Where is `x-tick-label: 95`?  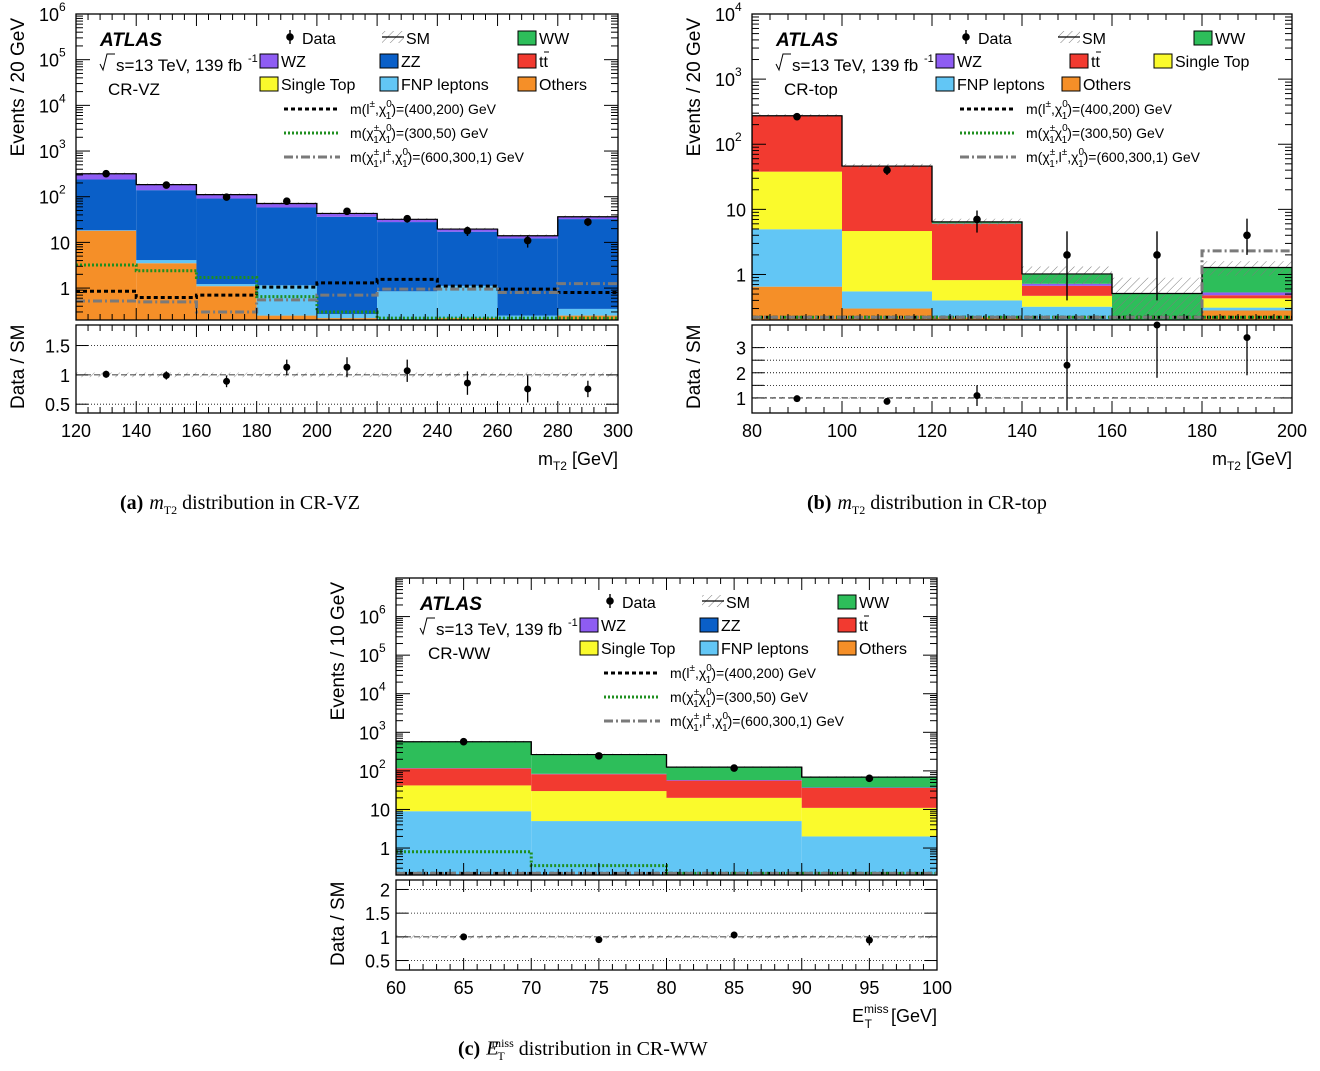
x-tick-label: 95 is located at coordinates (869, 988).